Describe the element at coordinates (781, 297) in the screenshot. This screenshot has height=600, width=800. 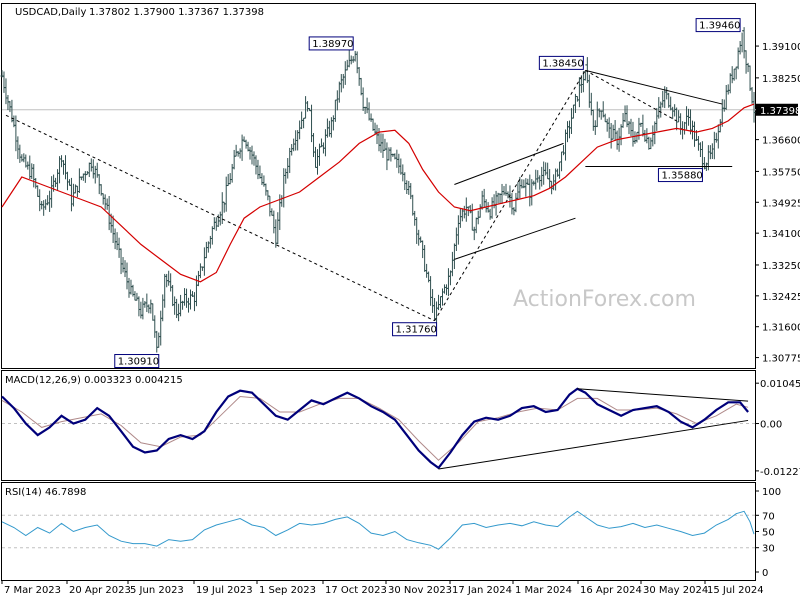
I see `price-tick-label: 1.32425` at that location.